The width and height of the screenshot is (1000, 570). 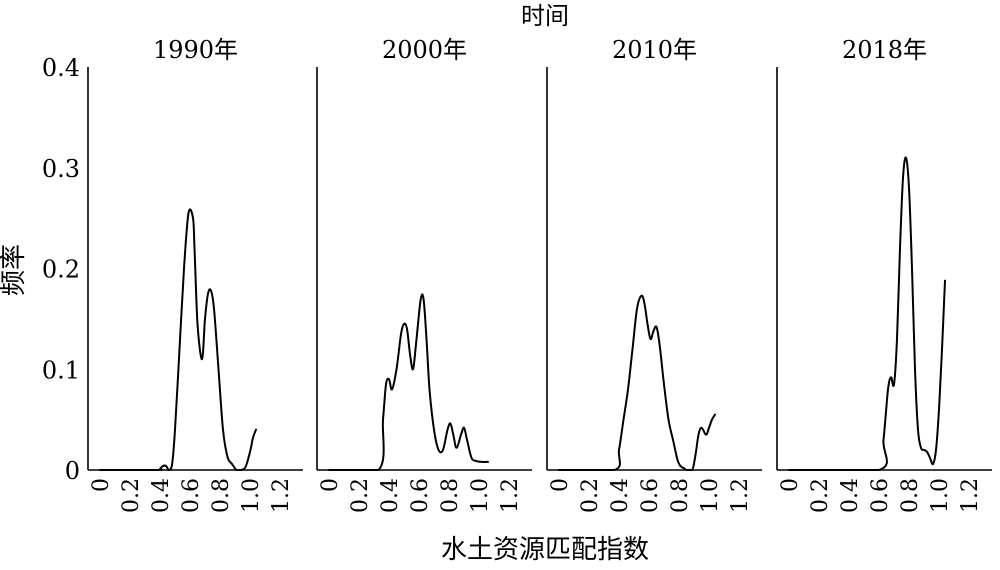 I want to click on panel-title: 1990年, so click(x=195, y=50).